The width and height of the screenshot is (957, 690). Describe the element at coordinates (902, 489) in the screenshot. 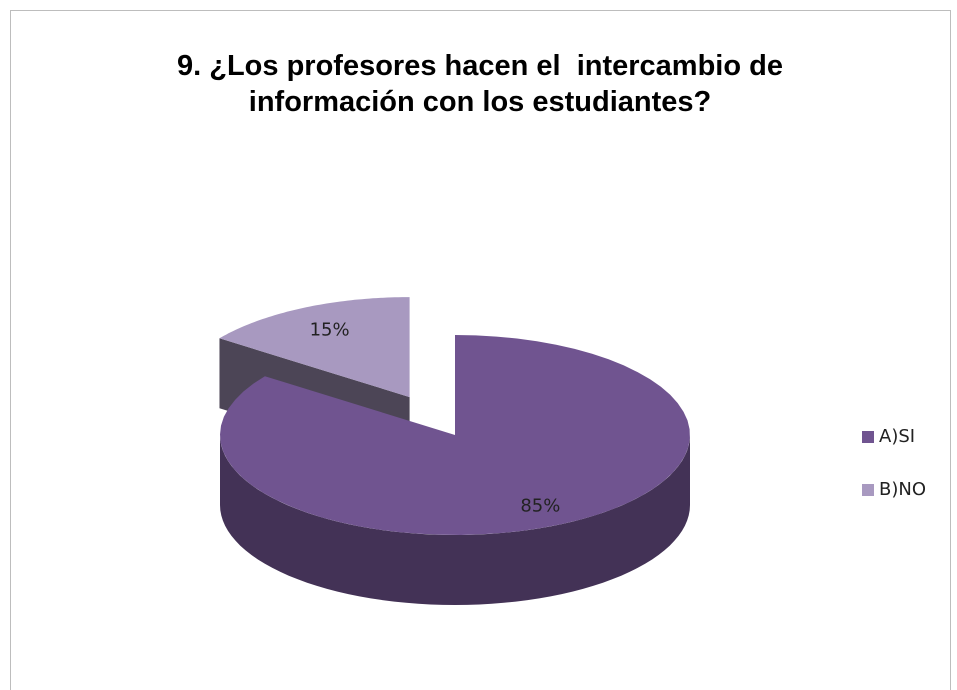

I see `legend-label: B)NO` at that location.